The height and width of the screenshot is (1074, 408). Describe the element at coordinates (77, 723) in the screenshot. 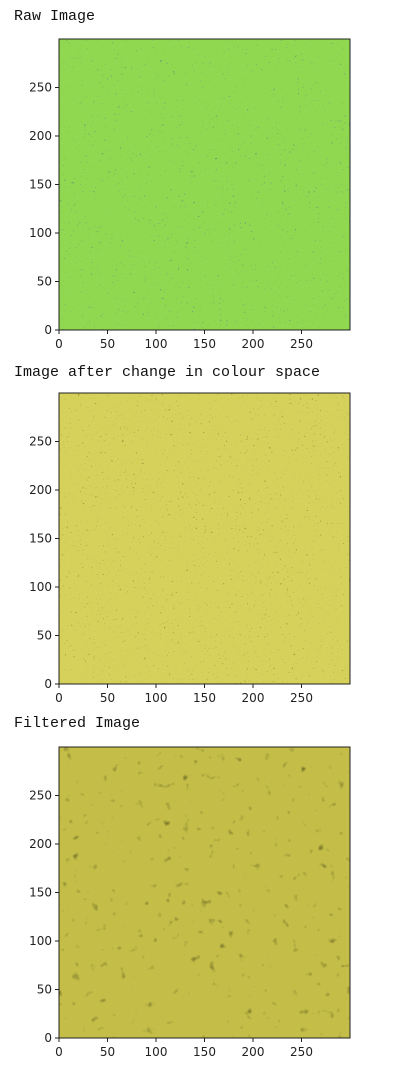

I see `panel-title-filtered: Filtered Image` at that location.